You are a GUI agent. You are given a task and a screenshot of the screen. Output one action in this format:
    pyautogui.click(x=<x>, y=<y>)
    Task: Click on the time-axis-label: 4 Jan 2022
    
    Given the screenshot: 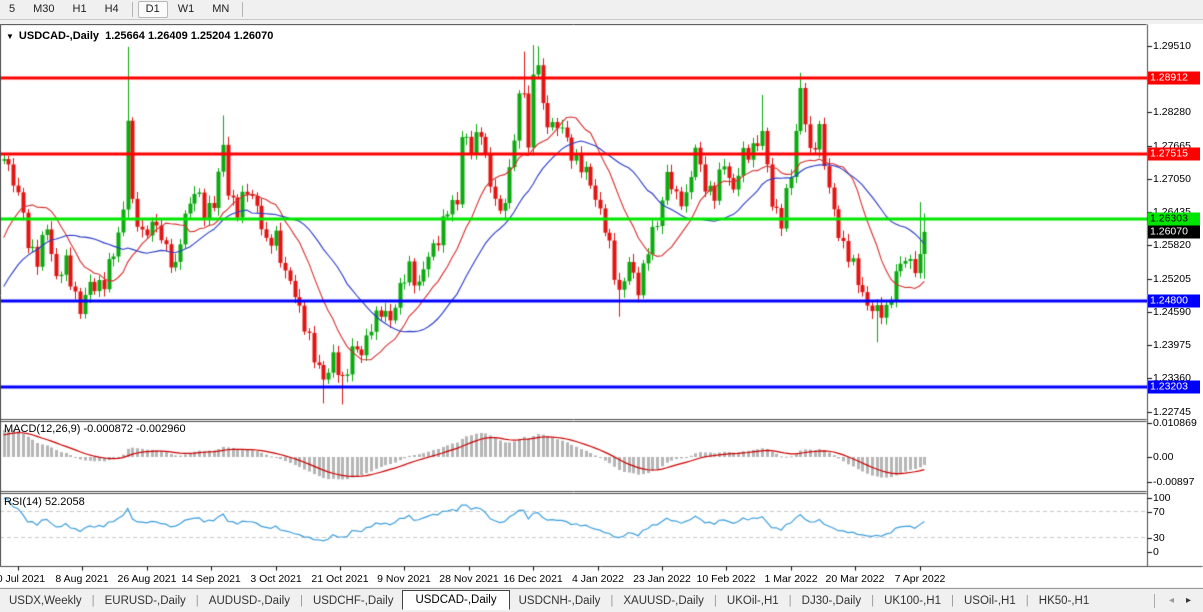 What is the action you would take?
    pyautogui.click(x=598, y=579)
    